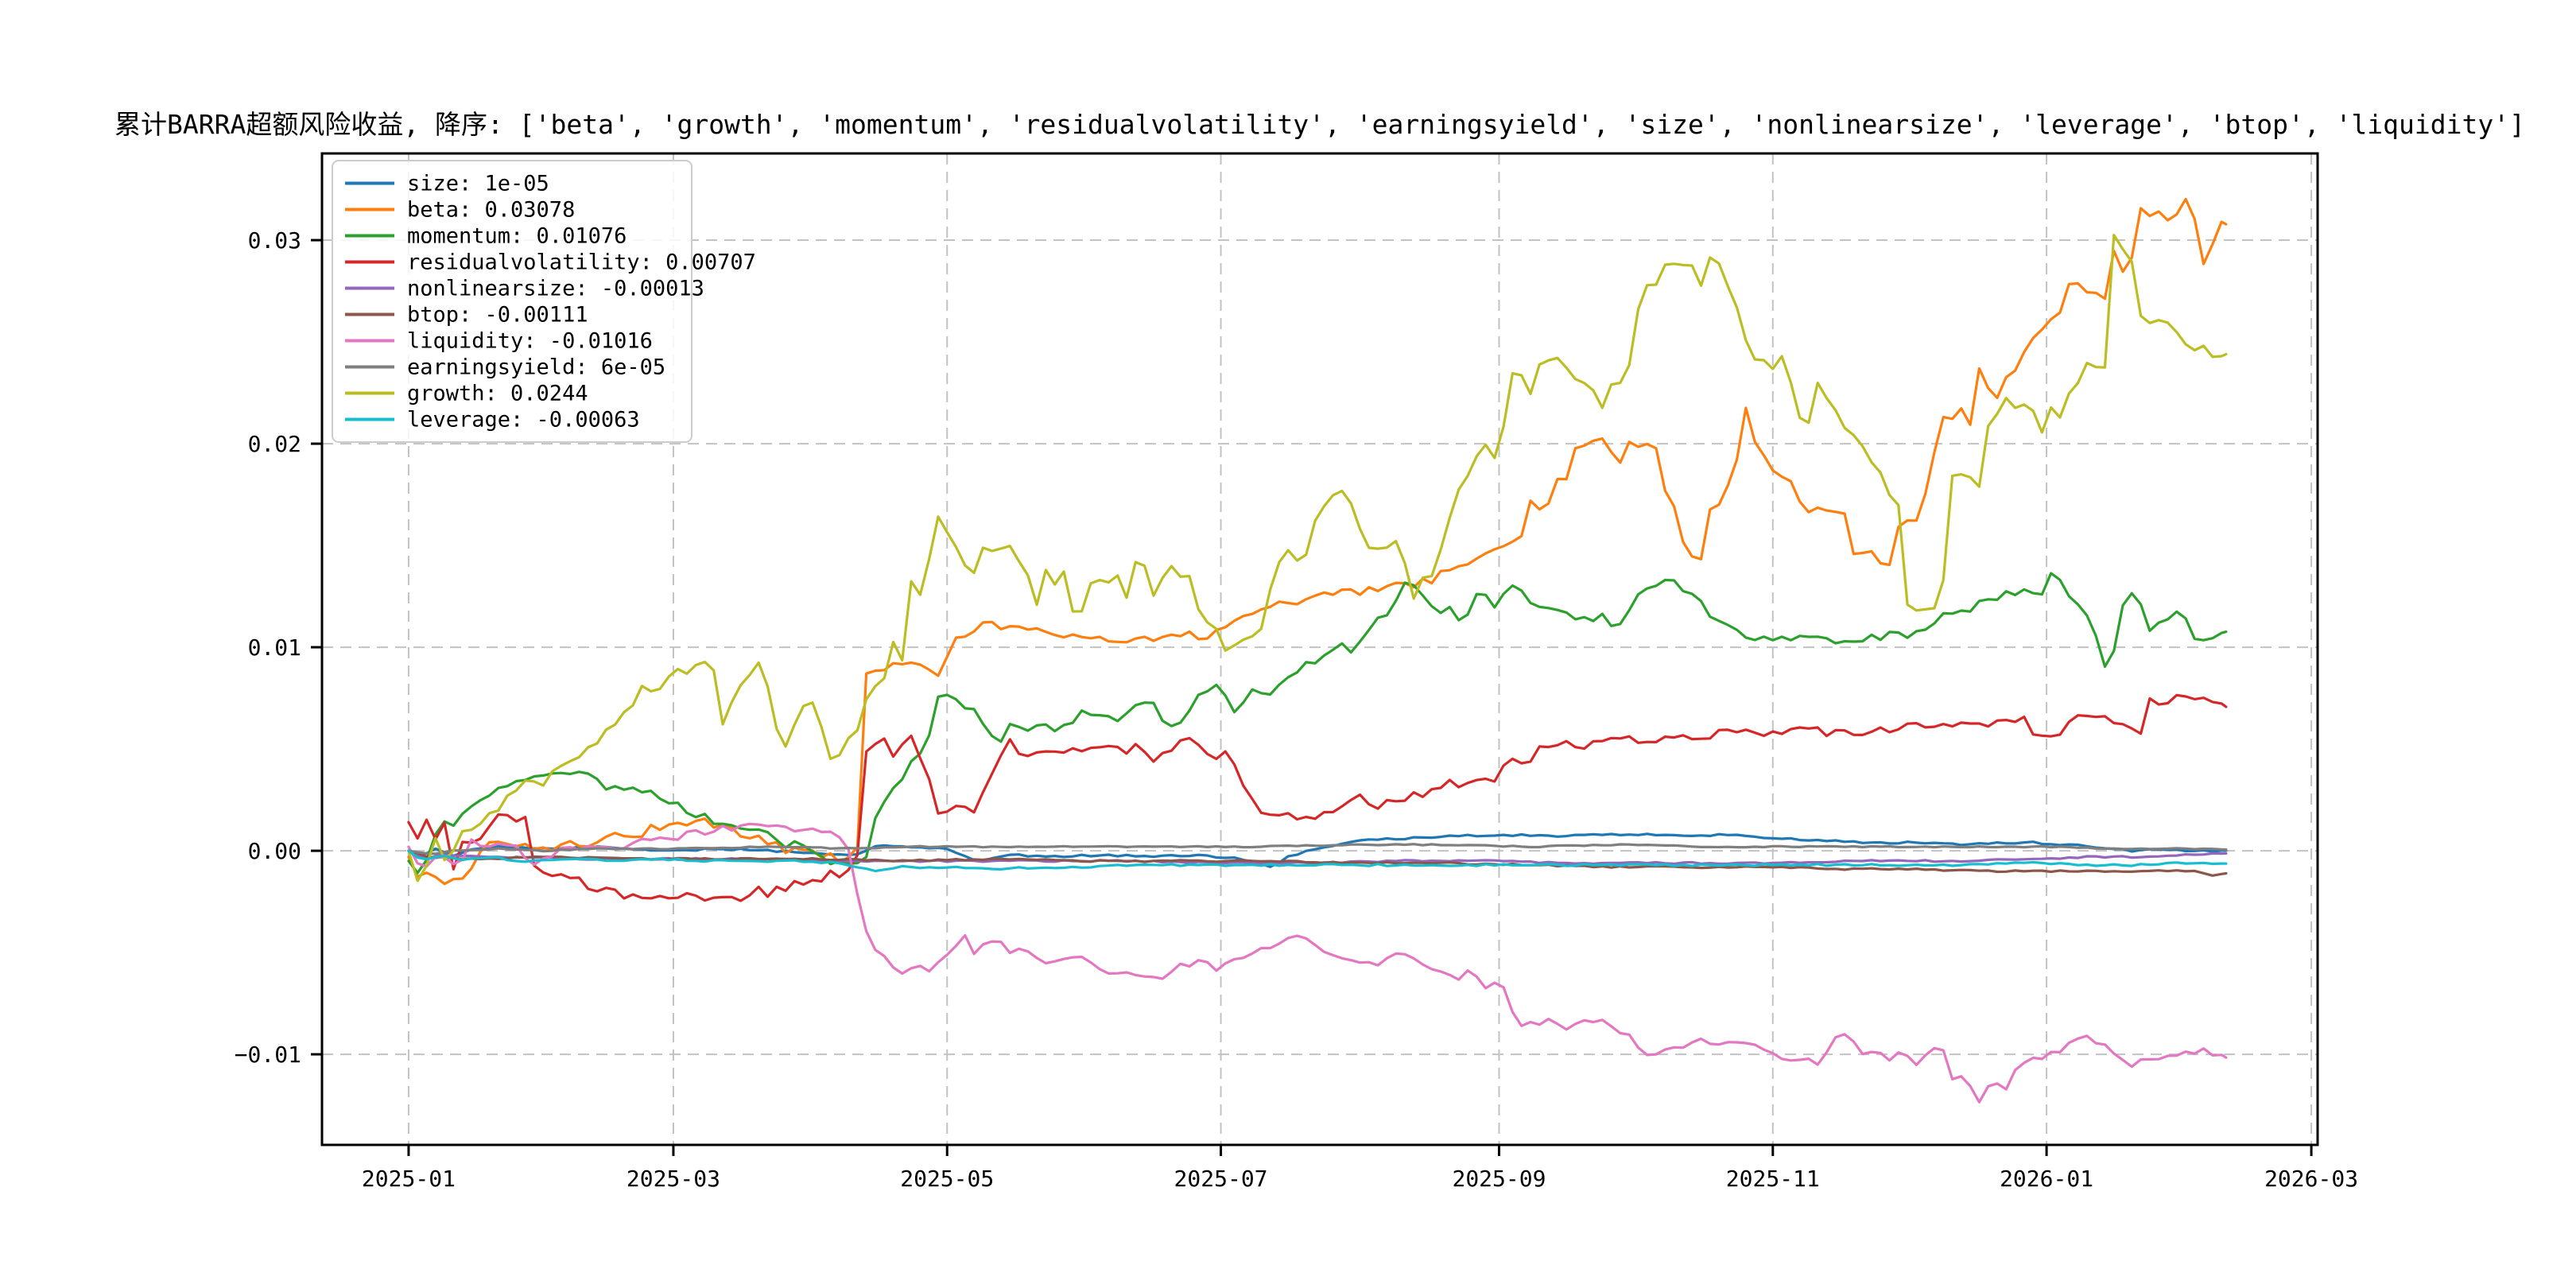 This screenshot has height=1288, width=2576. What do you see at coordinates (1221, 1179) in the screenshot?
I see `x-tick-label: 2025-07` at bounding box center [1221, 1179].